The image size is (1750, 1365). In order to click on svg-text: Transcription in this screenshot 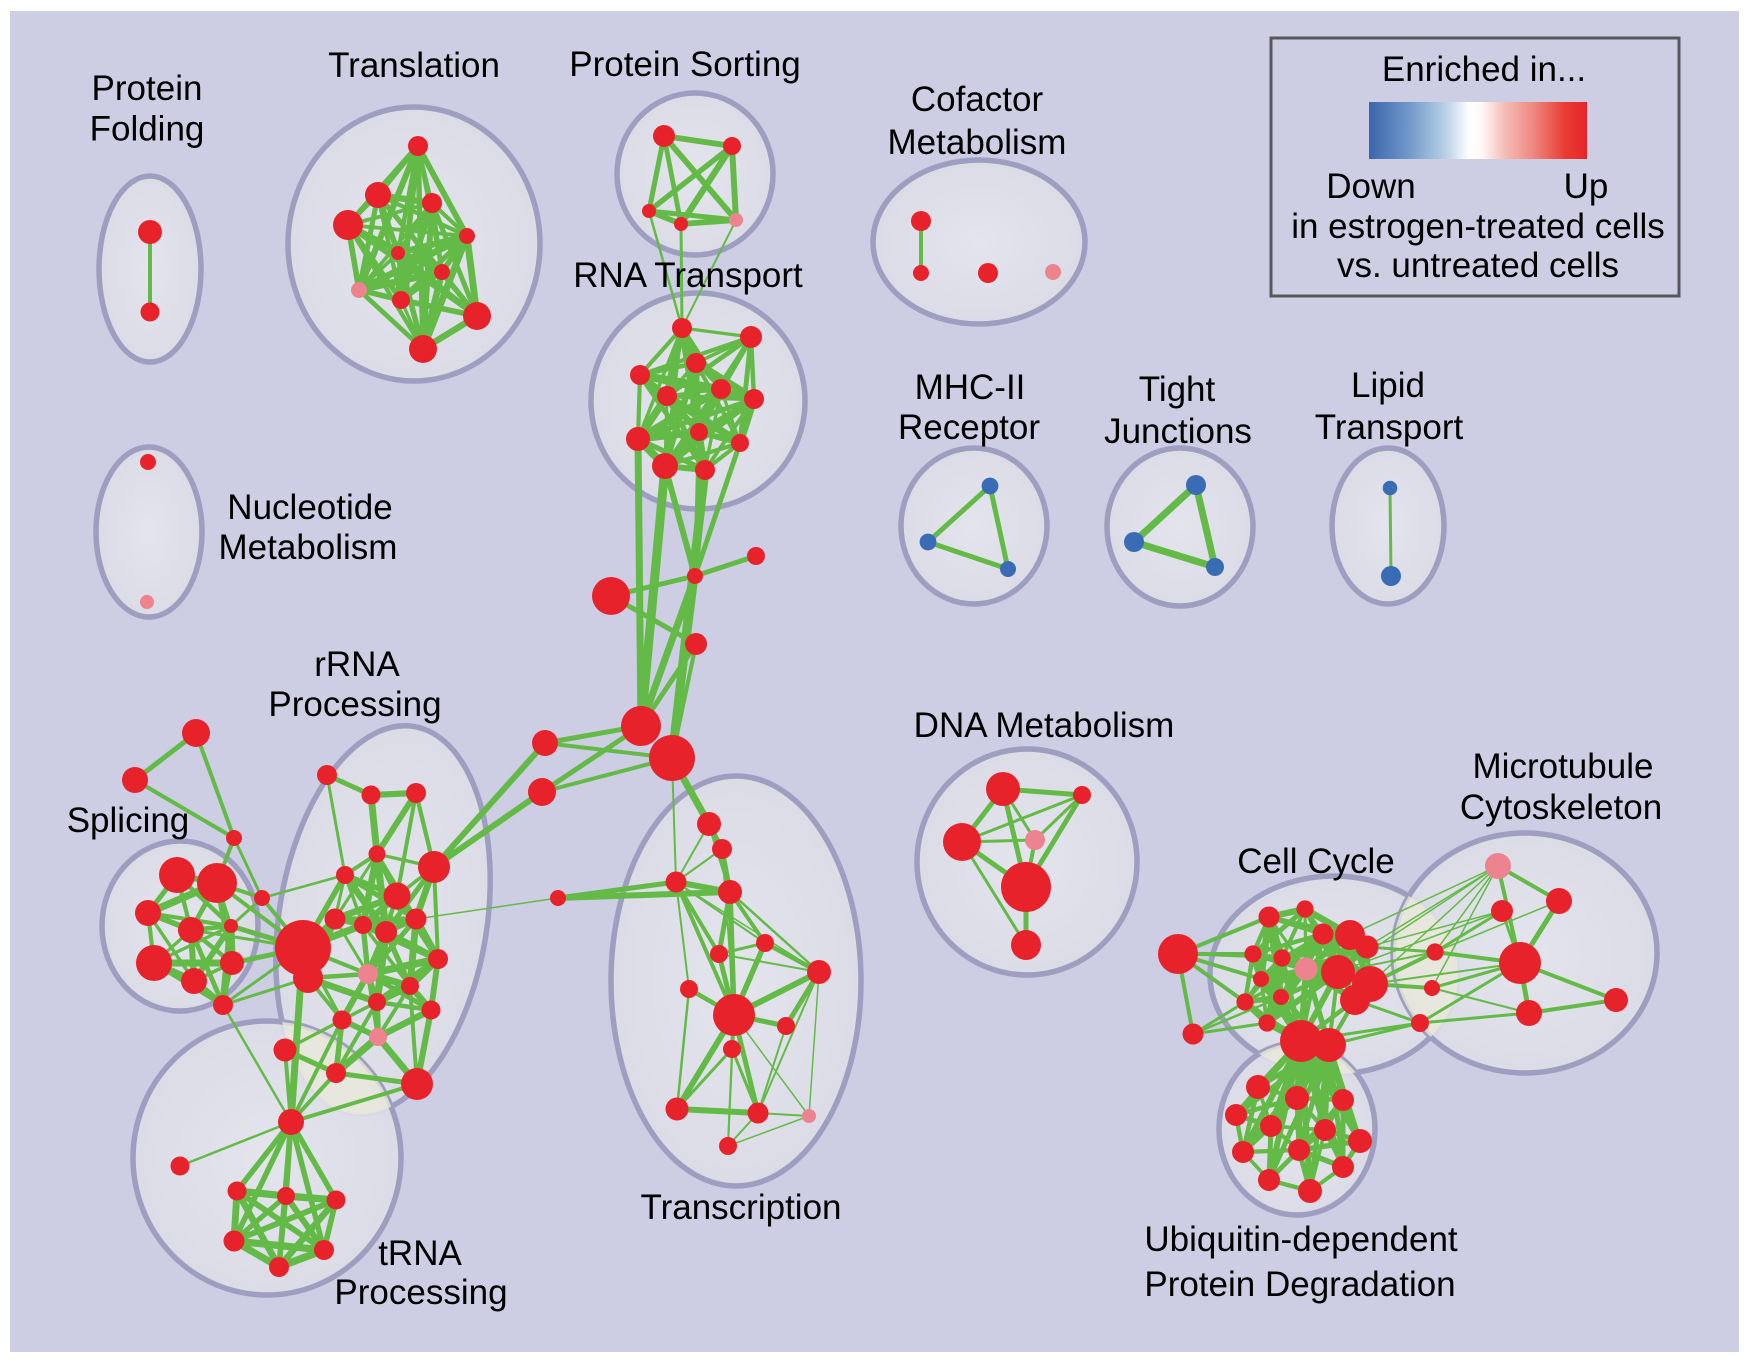, I will do `click(741, 1207)`.